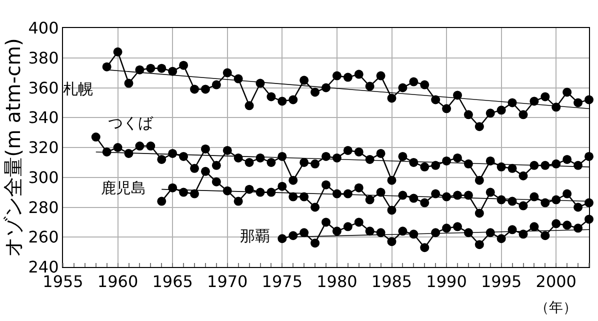  What do you see at coordinates (556, 308) in the screenshot?
I see `x-axis-title: （年）` at bounding box center [556, 308].